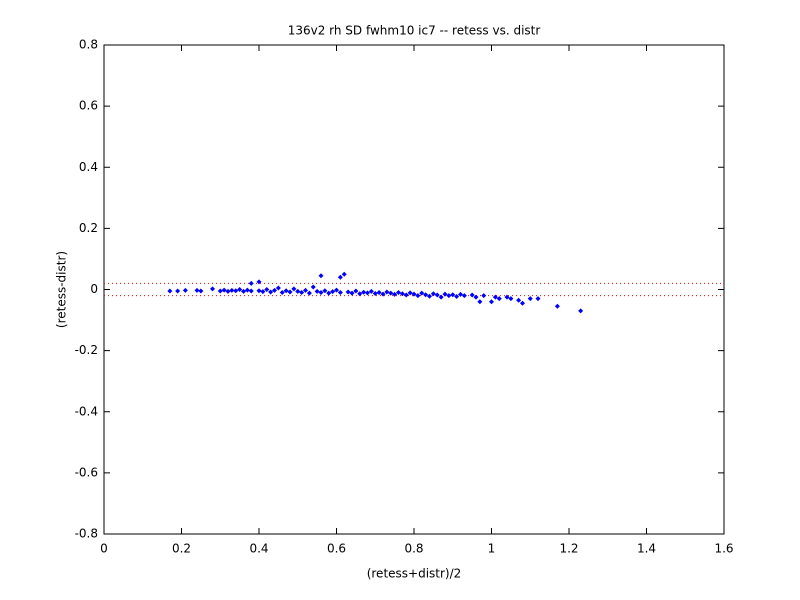 The height and width of the screenshot is (600, 800). What do you see at coordinates (86, 411) in the screenshot?
I see `y-tick-label: -0.4` at bounding box center [86, 411].